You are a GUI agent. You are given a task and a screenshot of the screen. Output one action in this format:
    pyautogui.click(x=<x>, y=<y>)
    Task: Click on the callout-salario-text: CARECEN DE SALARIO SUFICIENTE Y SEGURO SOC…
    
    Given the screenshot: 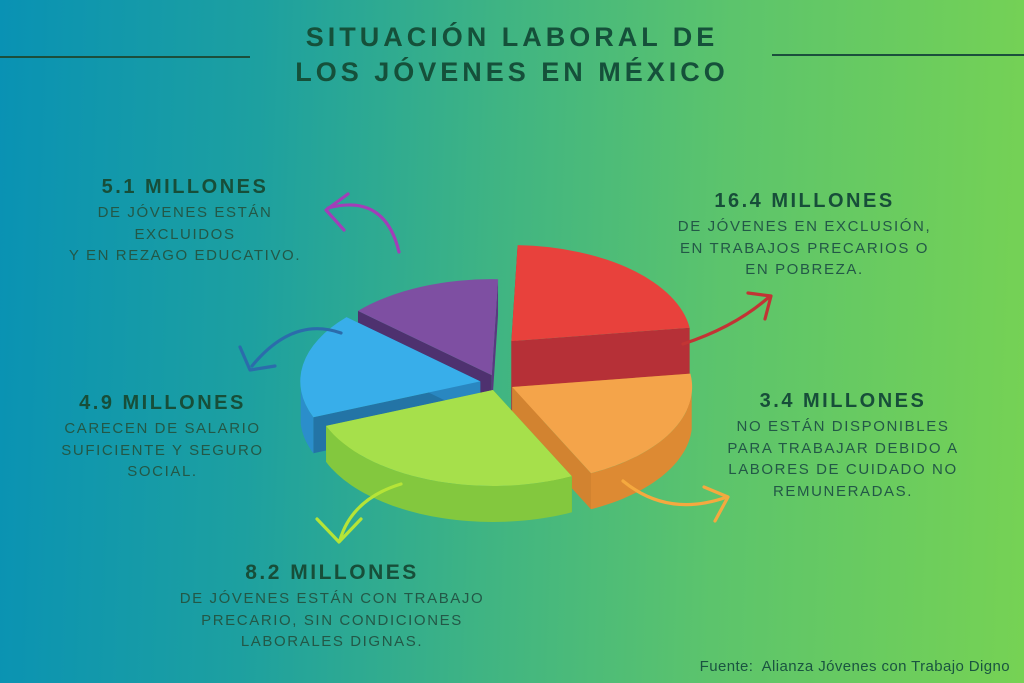 What is the action you would take?
    pyautogui.click(x=162, y=450)
    